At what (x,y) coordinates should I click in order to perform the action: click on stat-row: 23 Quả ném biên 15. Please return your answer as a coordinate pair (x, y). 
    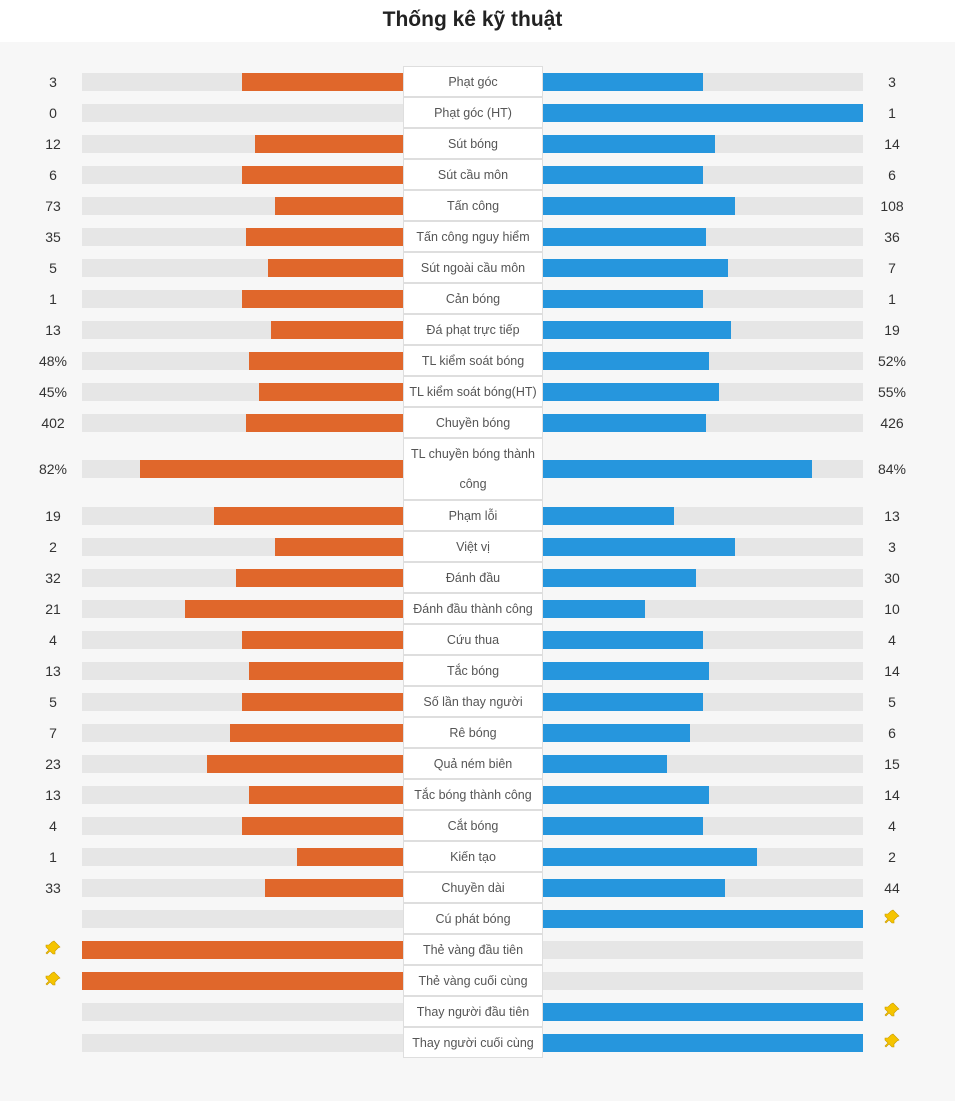
    Looking at the image, I should click on (477, 763).